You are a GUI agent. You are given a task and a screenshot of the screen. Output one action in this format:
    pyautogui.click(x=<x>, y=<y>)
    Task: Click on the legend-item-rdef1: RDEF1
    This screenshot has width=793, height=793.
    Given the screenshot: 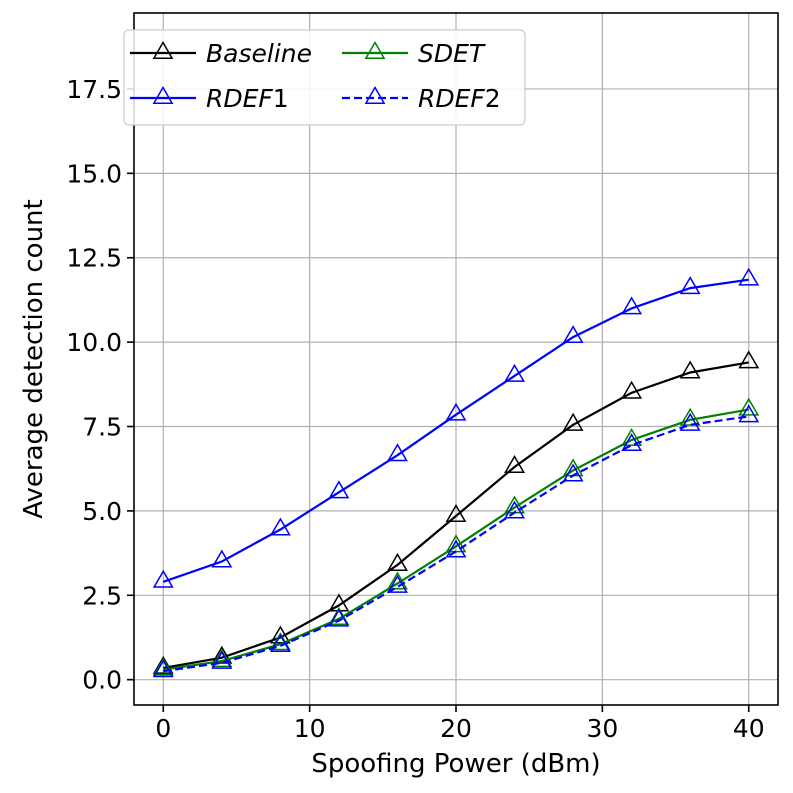 What is the action you would take?
    pyautogui.click(x=209, y=98)
    